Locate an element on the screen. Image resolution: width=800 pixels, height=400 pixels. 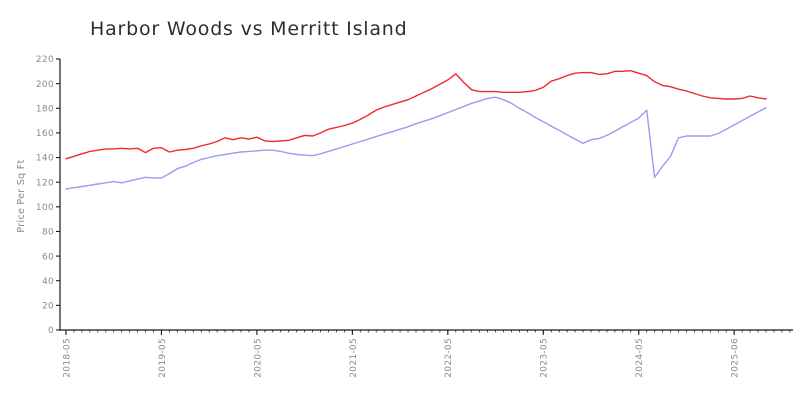
y-tick-label: 120 is located at coordinates (45, 183).